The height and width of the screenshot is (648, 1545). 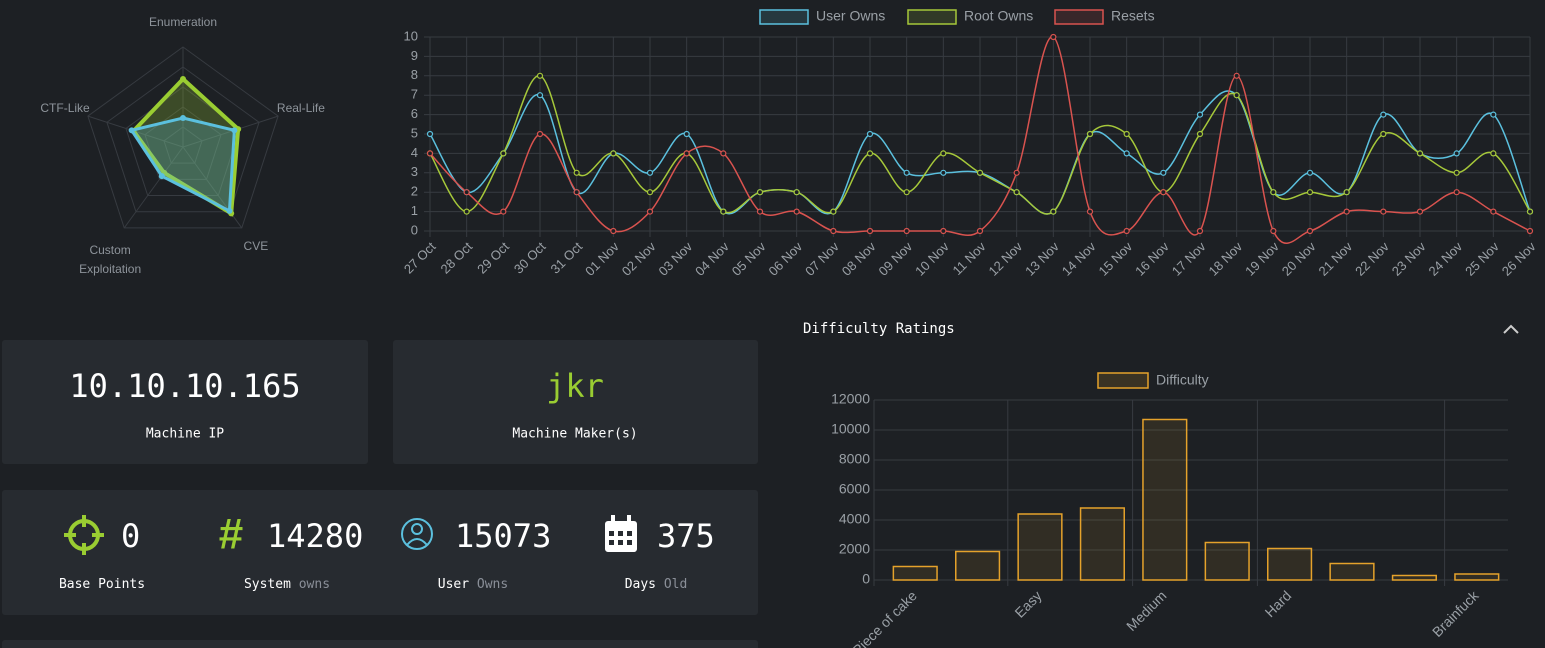 What do you see at coordinates (473, 584) in the screenshot?
I see `stat-label: User Owns` at bounding box center [473, 584].